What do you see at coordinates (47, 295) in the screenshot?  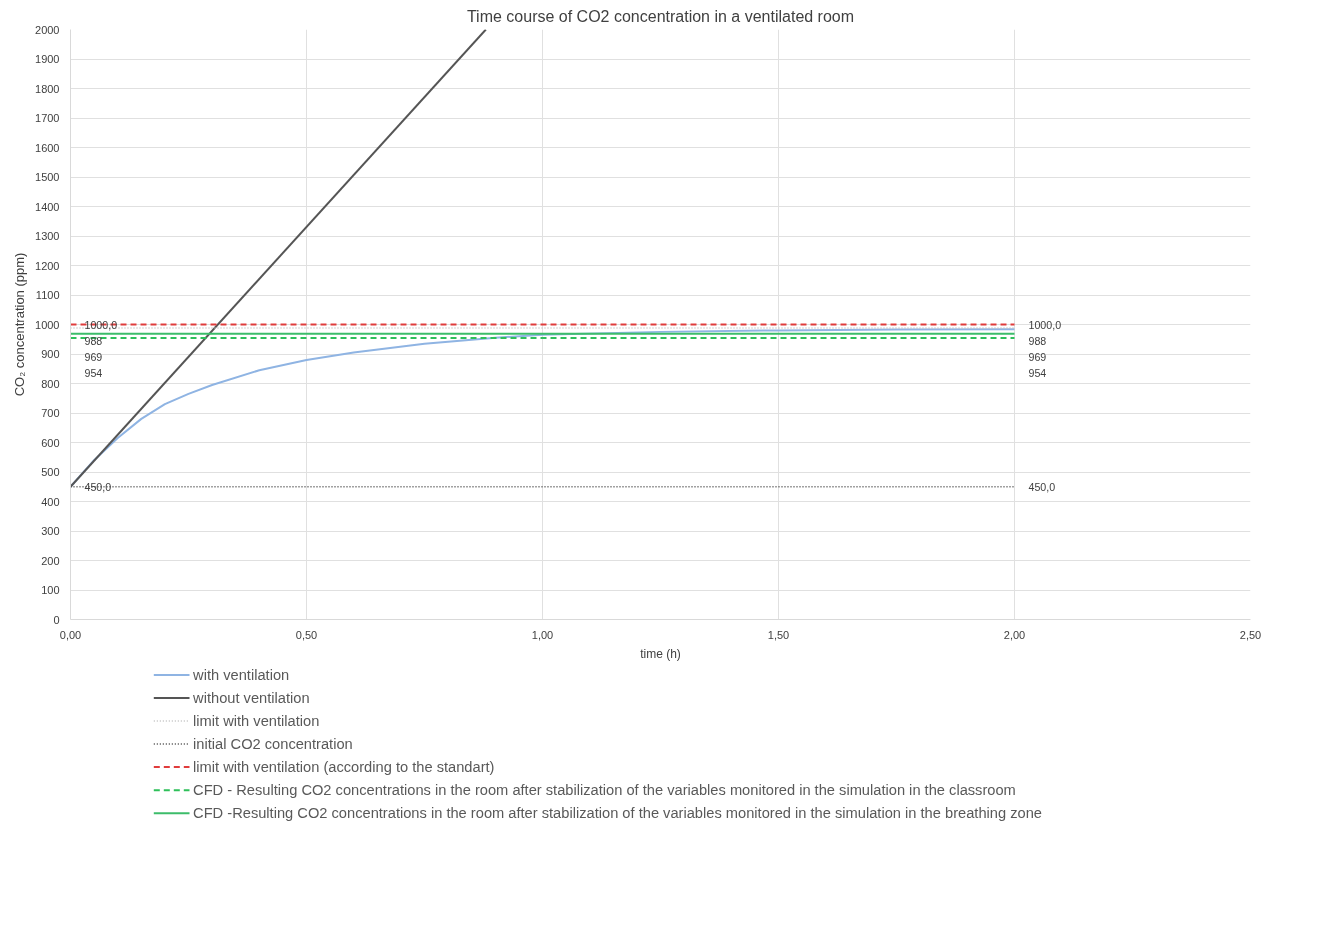 I see `y-tick-label: 1100` at bounding box center [47, 295].